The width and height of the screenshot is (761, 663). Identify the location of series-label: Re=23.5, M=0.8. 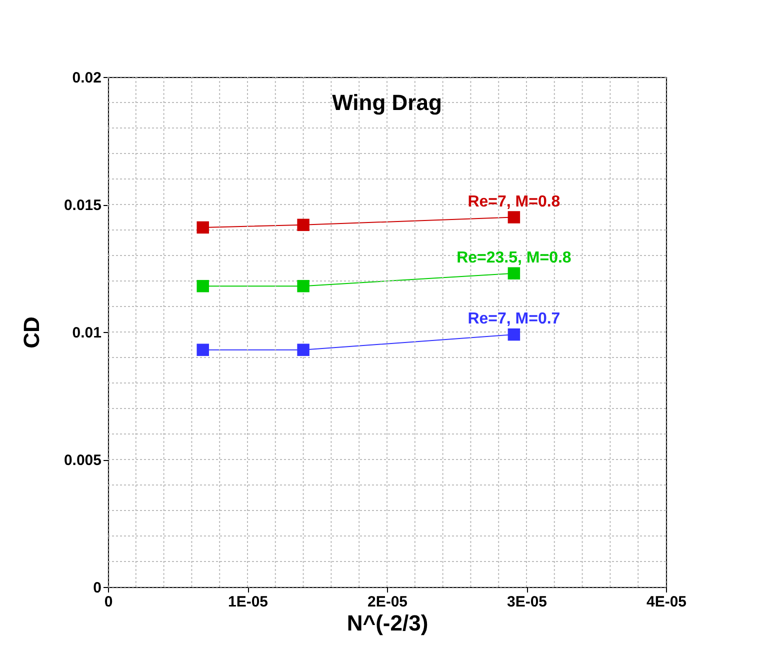
(514, 257).